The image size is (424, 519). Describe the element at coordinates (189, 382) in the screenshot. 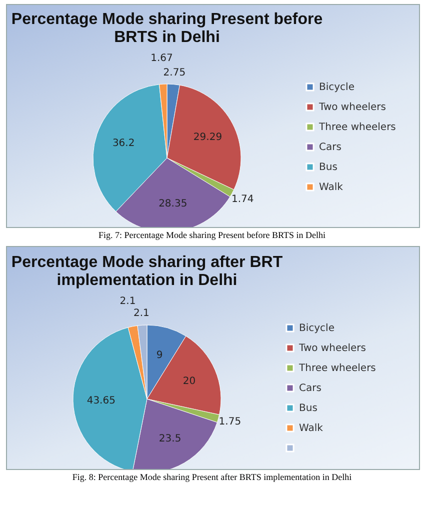

I see `data-label: 20` at that location.